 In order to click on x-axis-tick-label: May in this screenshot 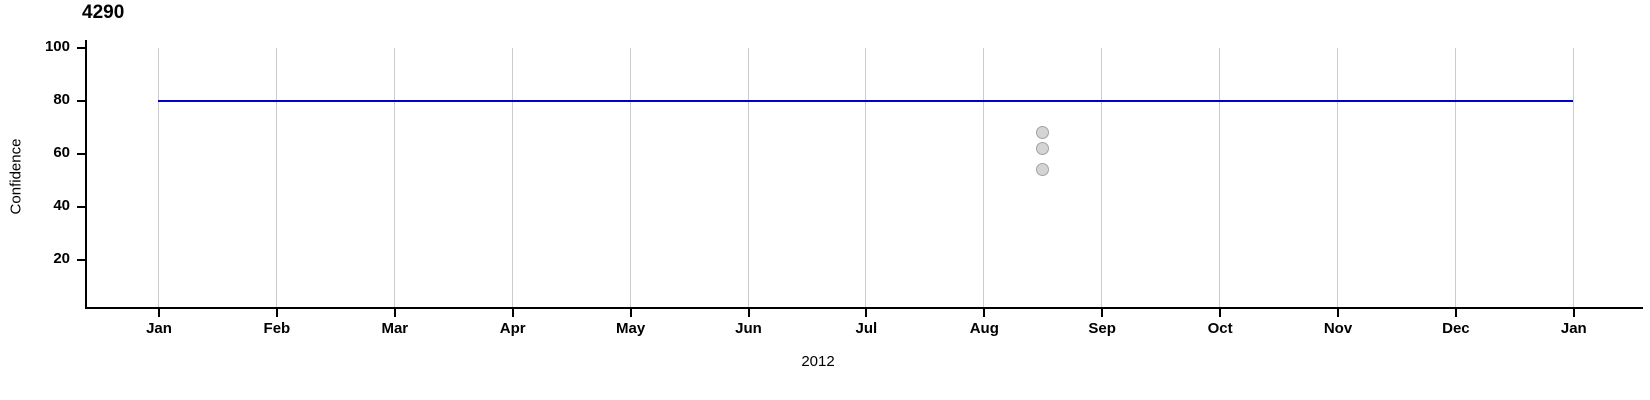, I will do `click(631, 328)`.